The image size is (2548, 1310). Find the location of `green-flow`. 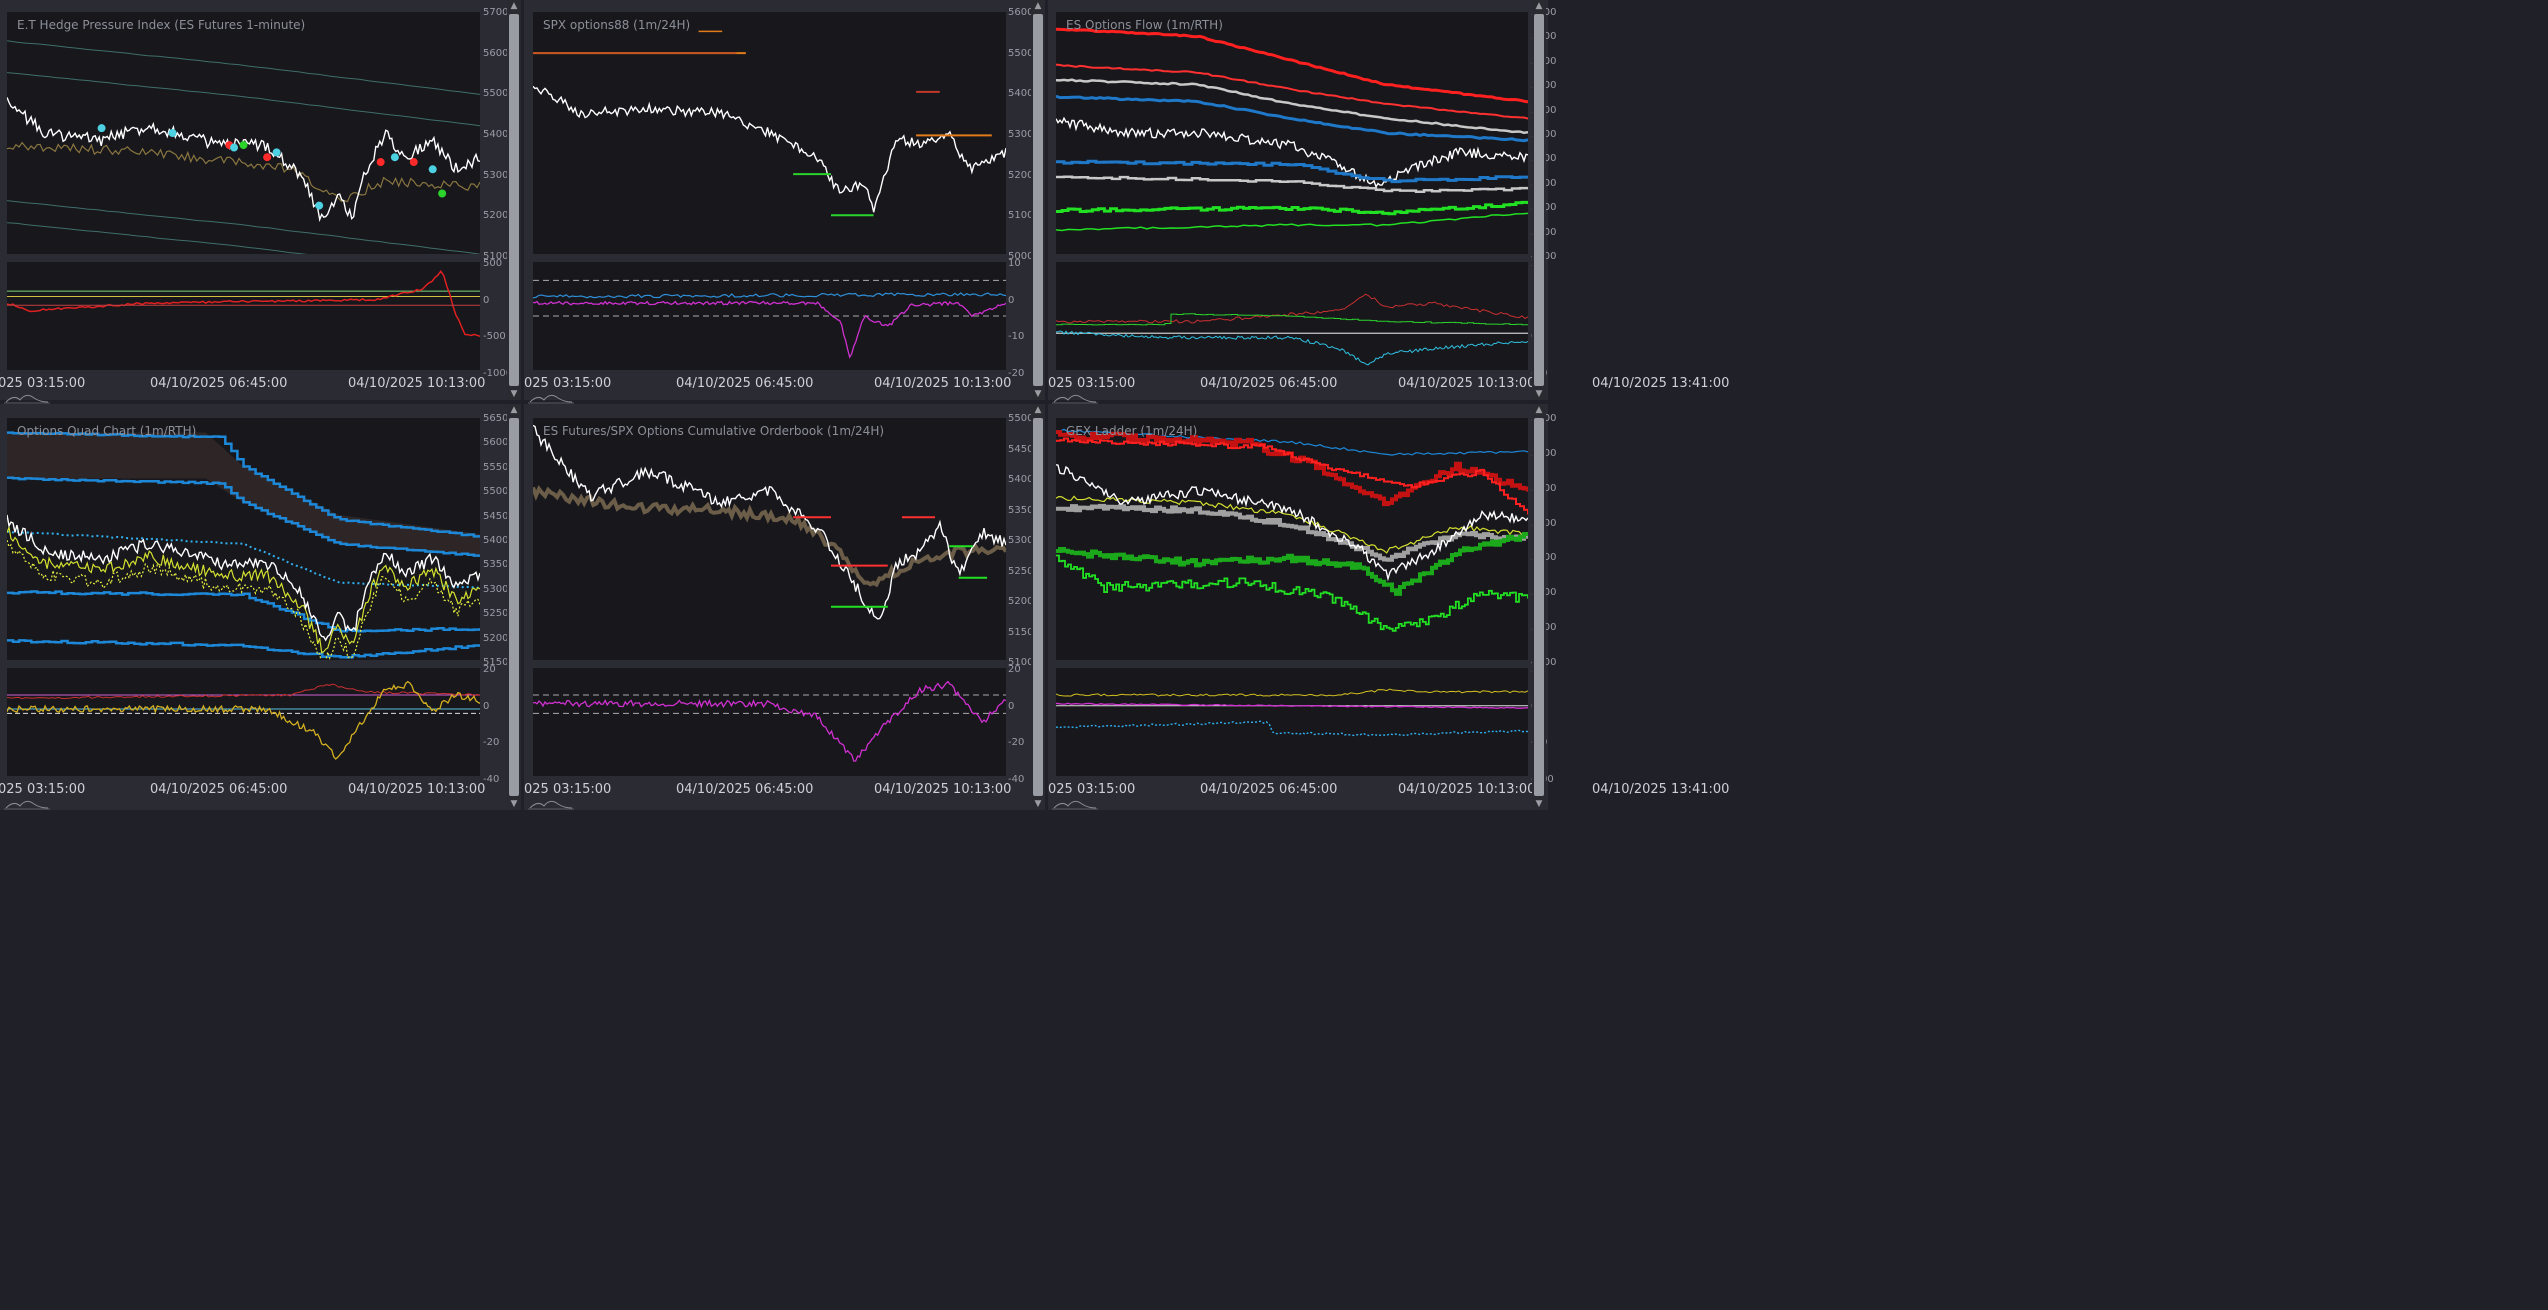

green-flow is located at coordinates (1292, 319).